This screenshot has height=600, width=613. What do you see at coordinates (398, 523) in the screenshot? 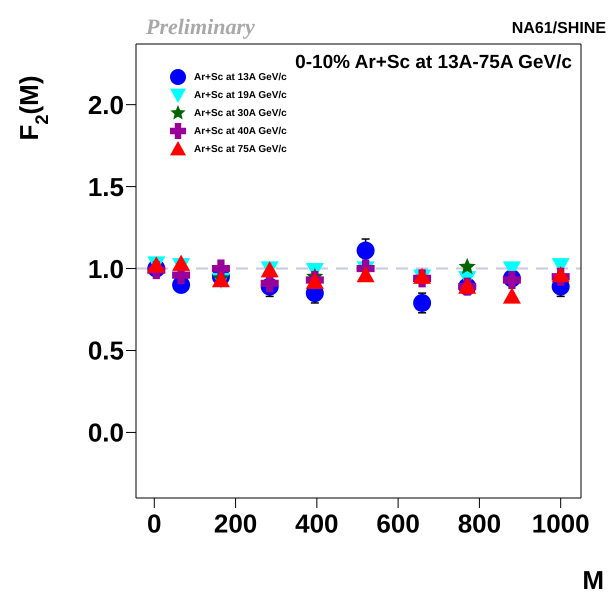
I see `x-tick-label: 600` at bounding box center [398, 523].